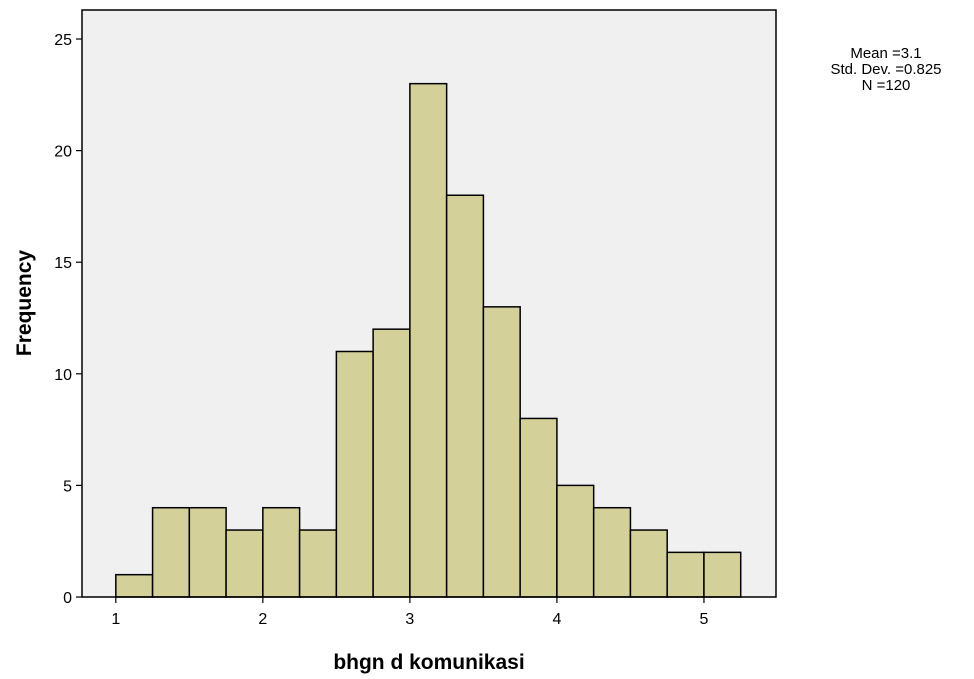  I want to click on x-tick-label: 1, so click(115, 619).